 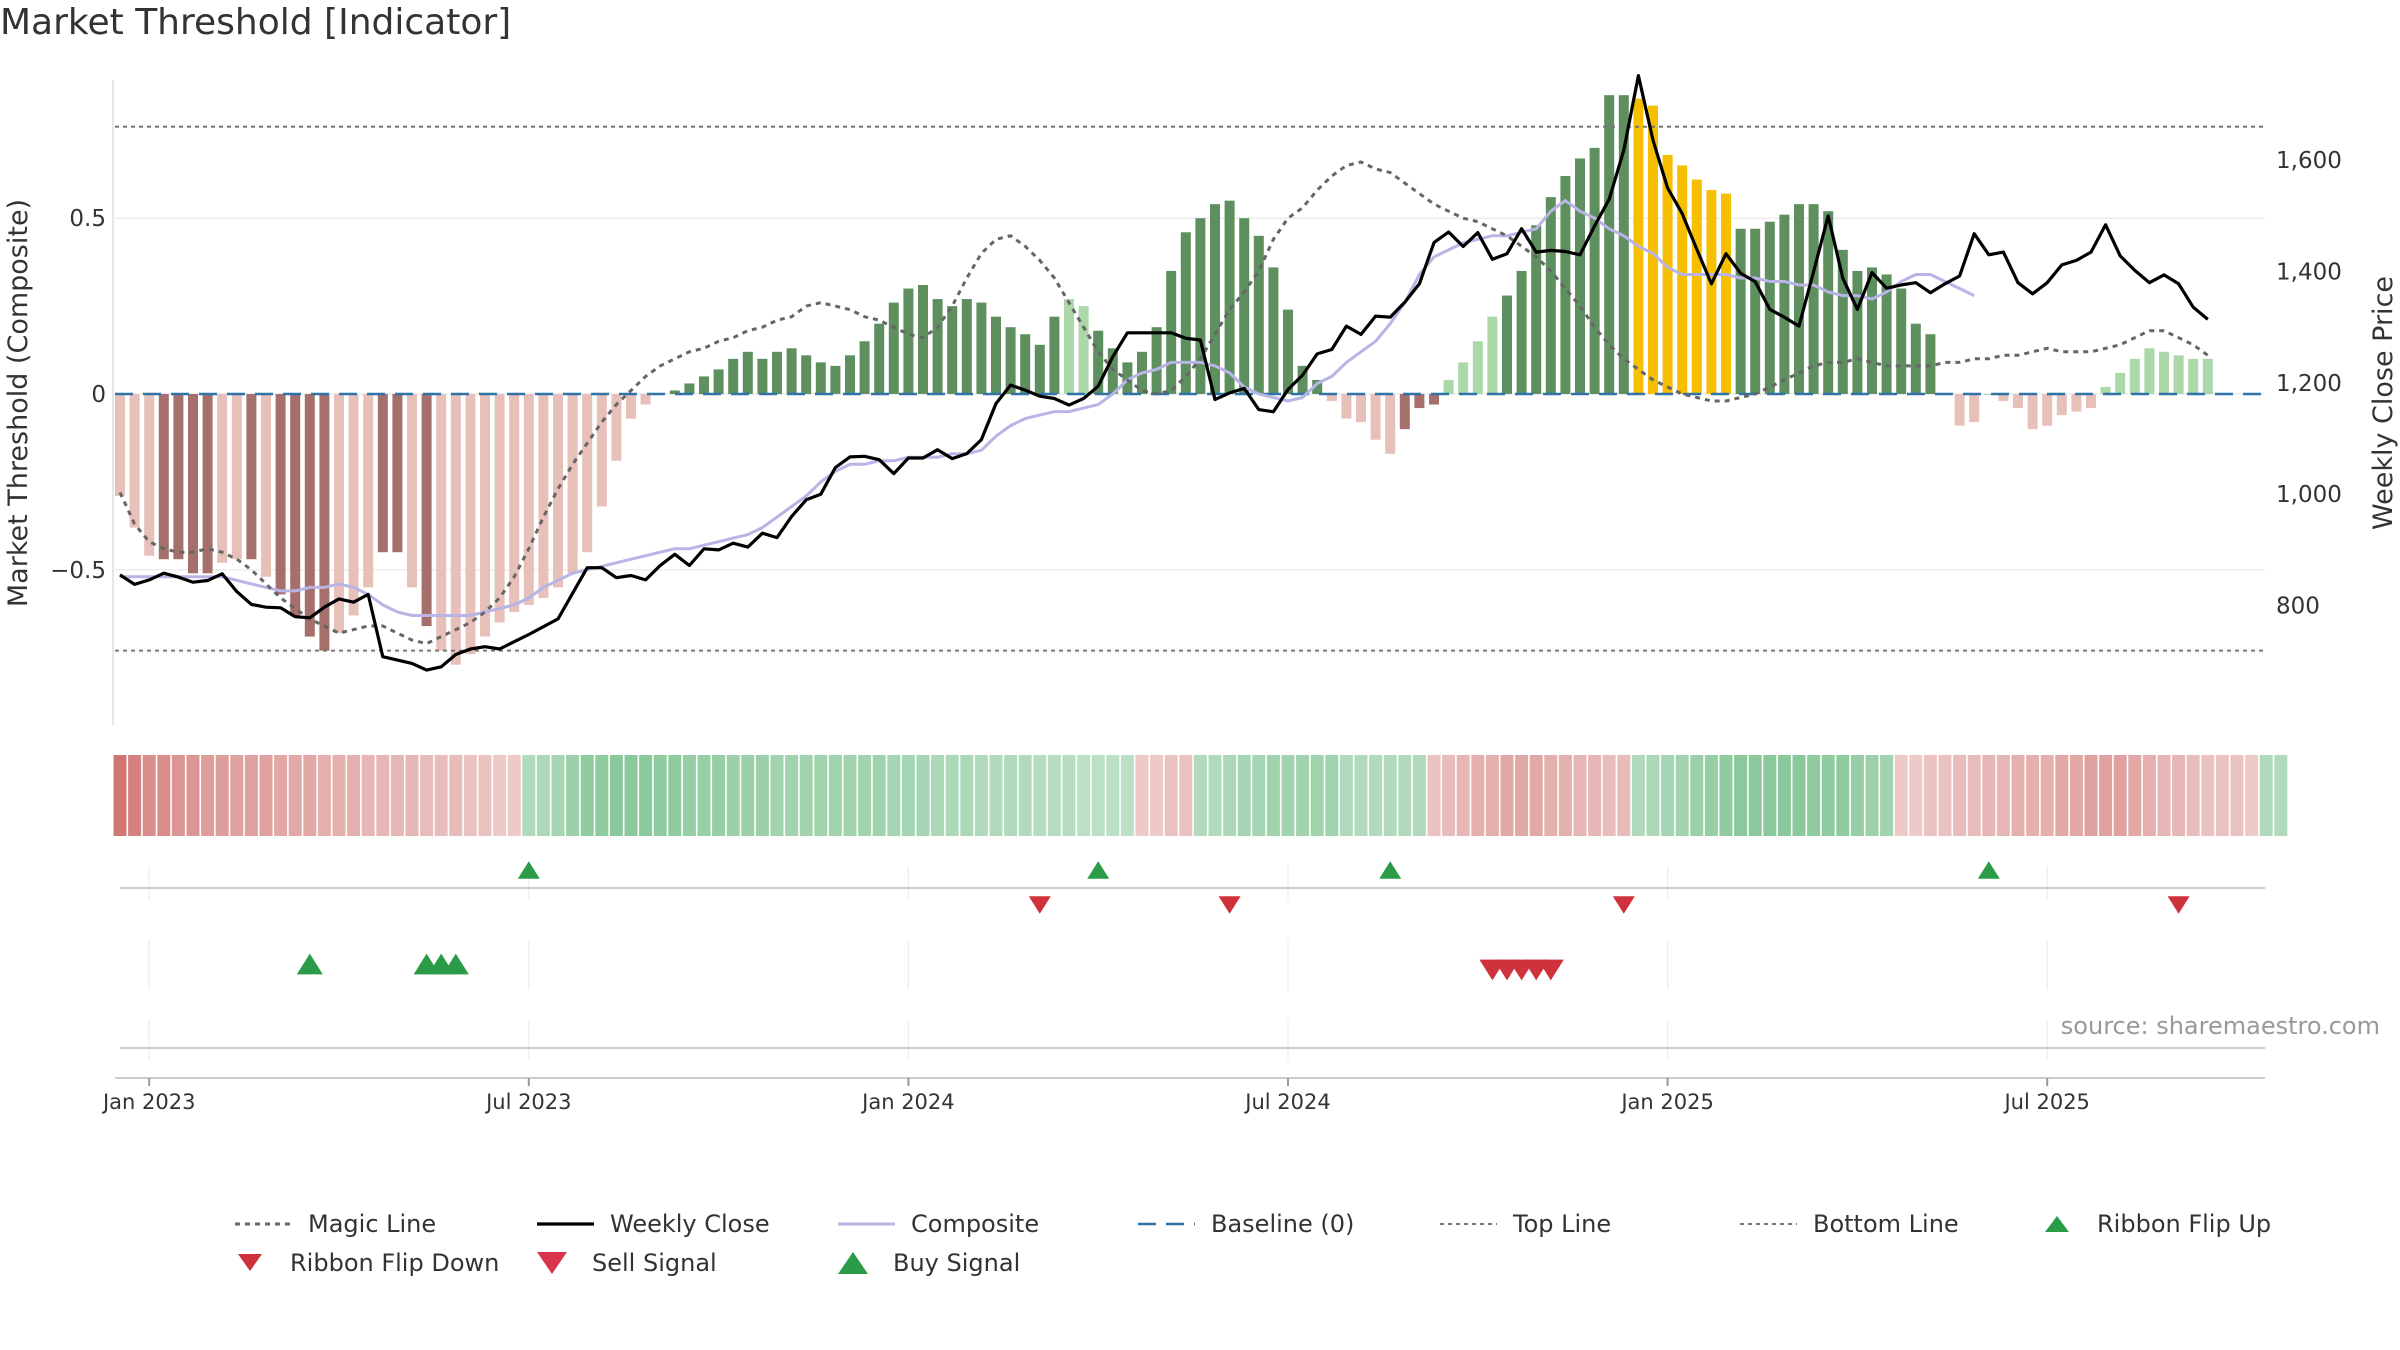 What do you see at coordinates (368, 1263) in the screenshot?
I see `legend-item-flipdown: Ribbon Flip Down` at bounding box center [368, 1263].